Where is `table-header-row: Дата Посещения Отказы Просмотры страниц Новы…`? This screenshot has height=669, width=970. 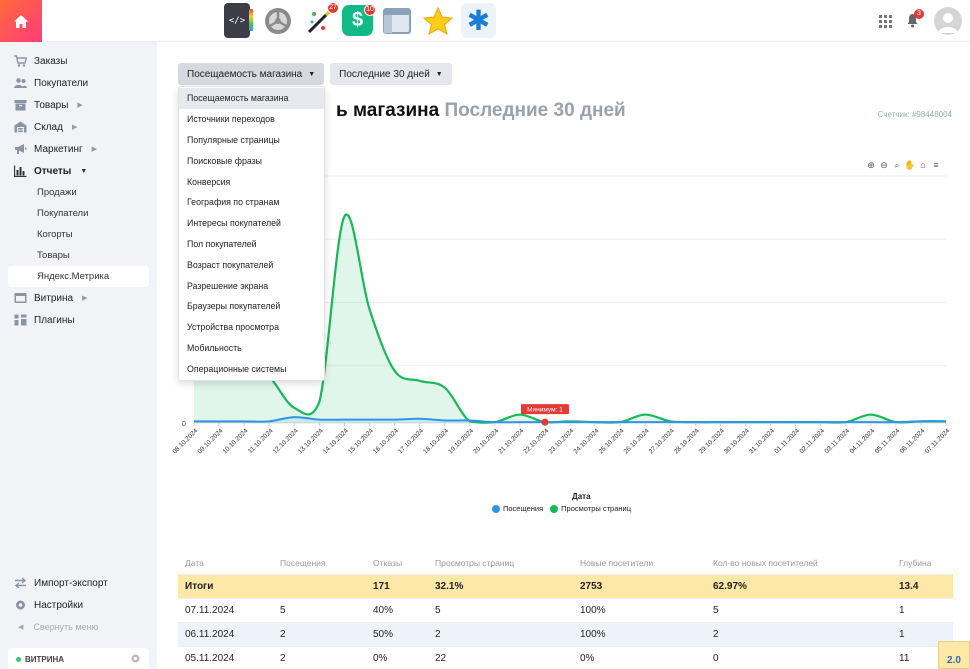 table-header-row: Дата Посещения Отказы Просмотры страниц Новы… is located at coordinates (565, 563).